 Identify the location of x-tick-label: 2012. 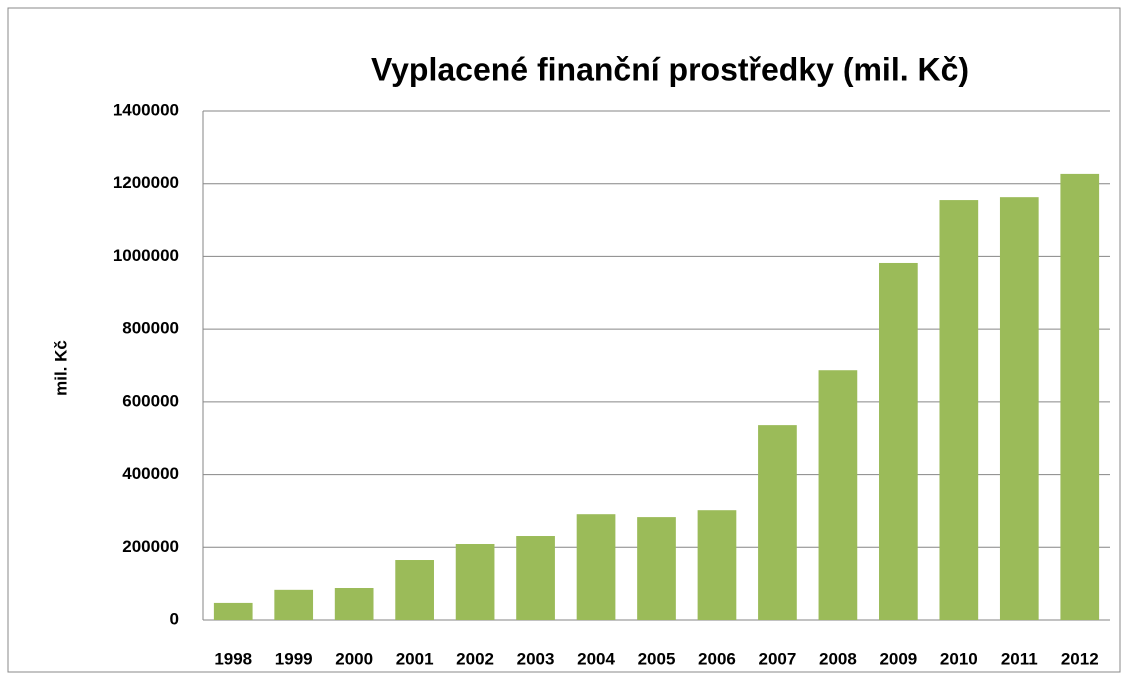
(1080, 658).